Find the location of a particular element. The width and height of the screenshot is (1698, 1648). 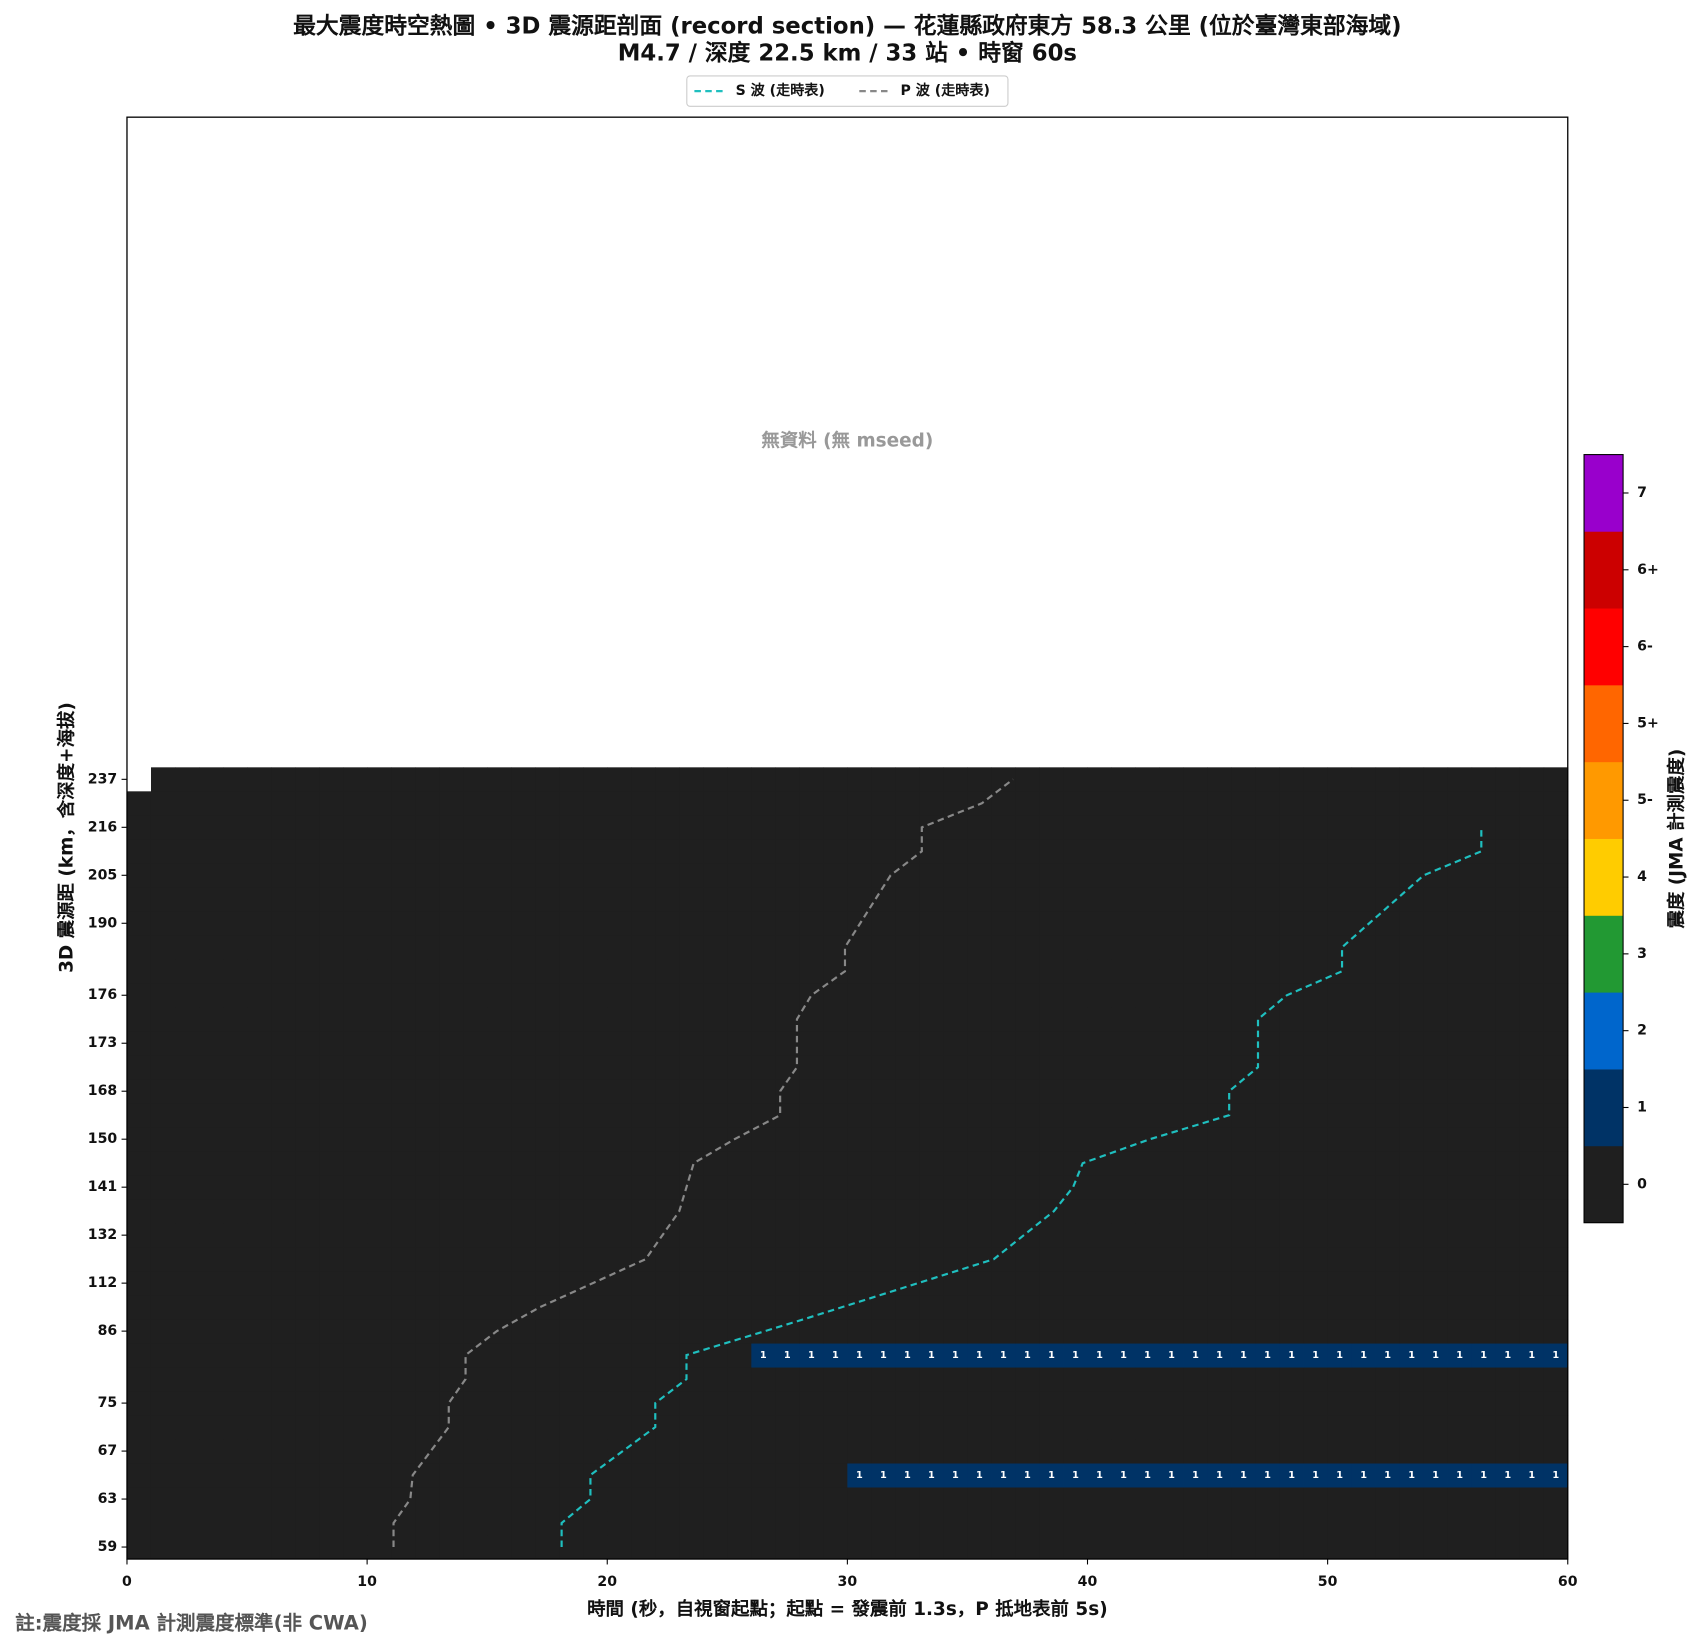

y-tick-label: 150 is located at coordinates (103, 1139).